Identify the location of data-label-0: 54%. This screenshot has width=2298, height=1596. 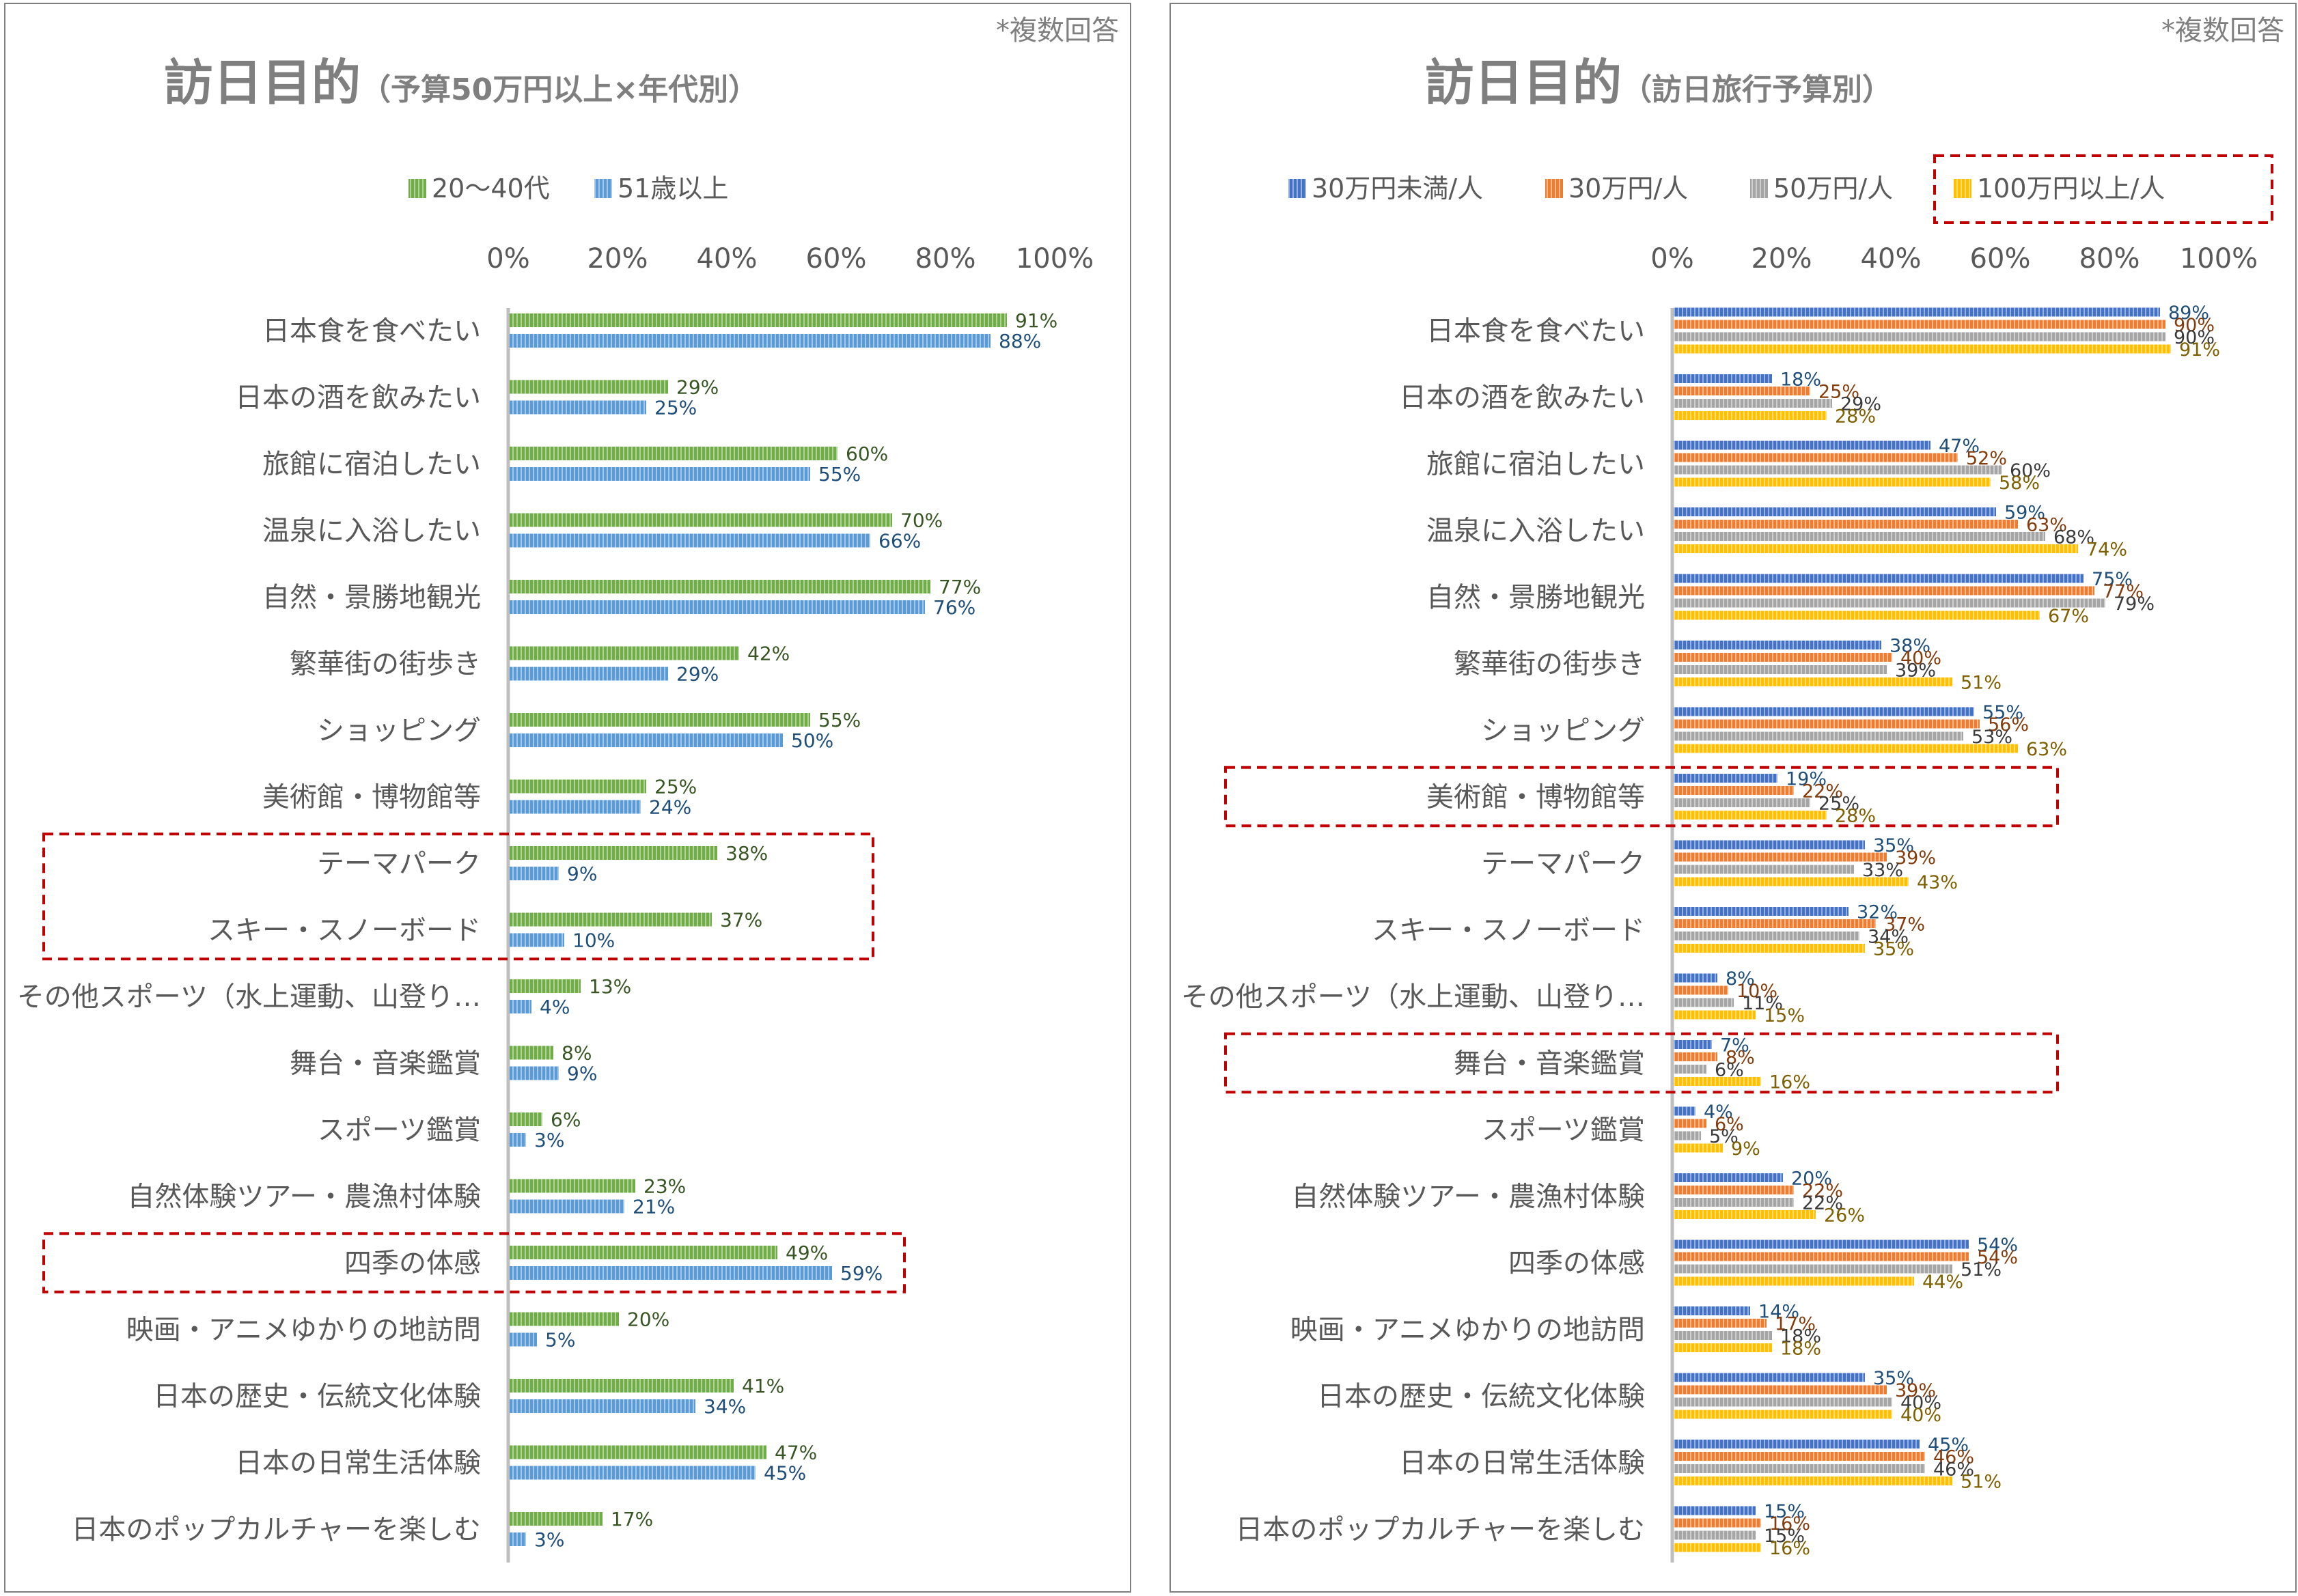
(1997, 1245).